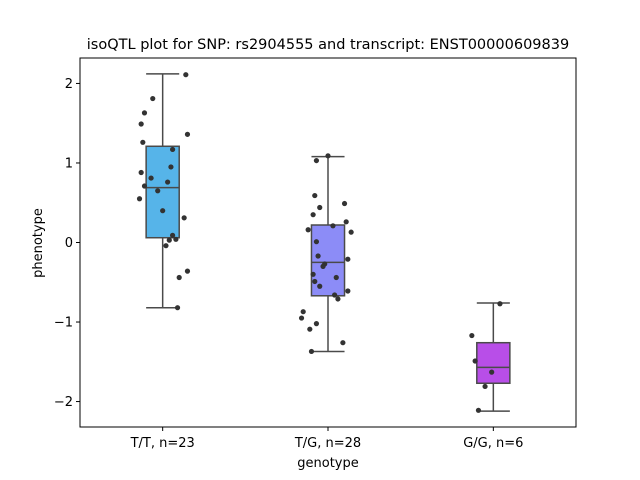 The width and height of the screenshot is (640, 480). Describe the element at coordinates (493, 443) in the screenshot. I see `x-tick-label: G/G, n=6` at that location.